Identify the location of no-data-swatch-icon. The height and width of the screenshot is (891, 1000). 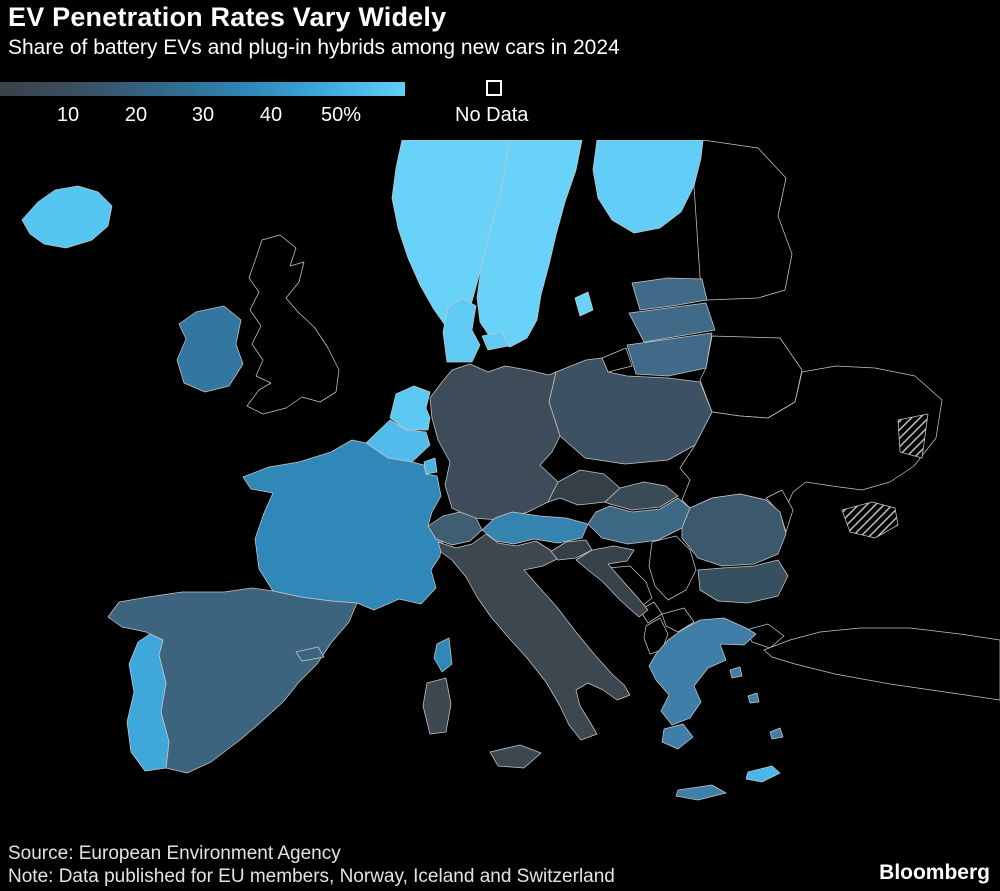
(494, 88).